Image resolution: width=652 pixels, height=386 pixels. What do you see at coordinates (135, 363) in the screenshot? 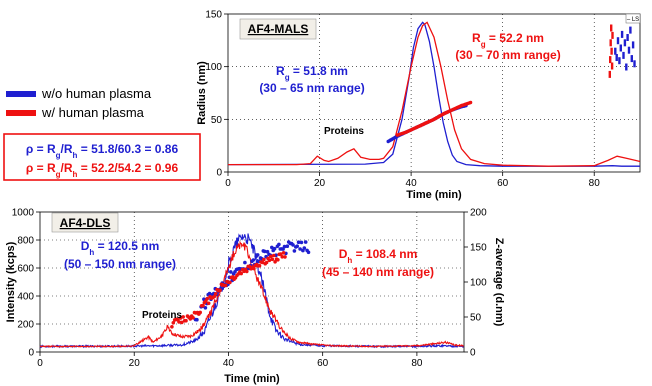
I see `dls-x-tick-label: 20` at bounding box center [135, 363].